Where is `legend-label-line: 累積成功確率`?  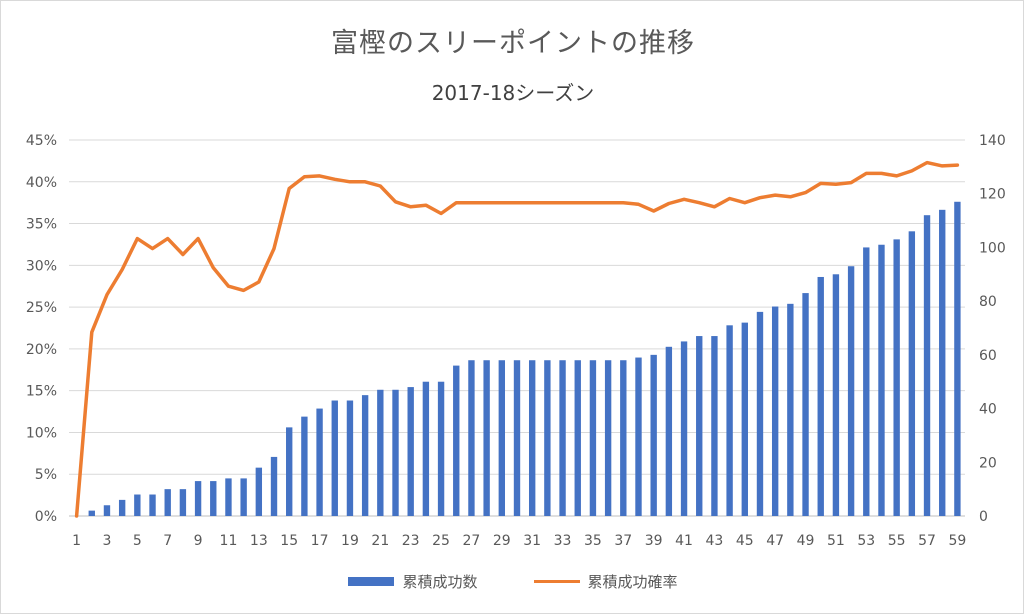
legend-label-line: 累積成功確率 is located at coordinates (632, 582).